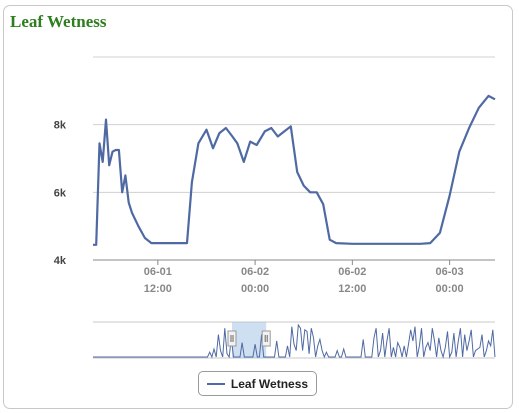 Image resolution: width=519 pixels, height=413 pixels. Describe the element at coordinates (60, 126) in the screenshot. I see `y-tick-label: 8k` at that location.